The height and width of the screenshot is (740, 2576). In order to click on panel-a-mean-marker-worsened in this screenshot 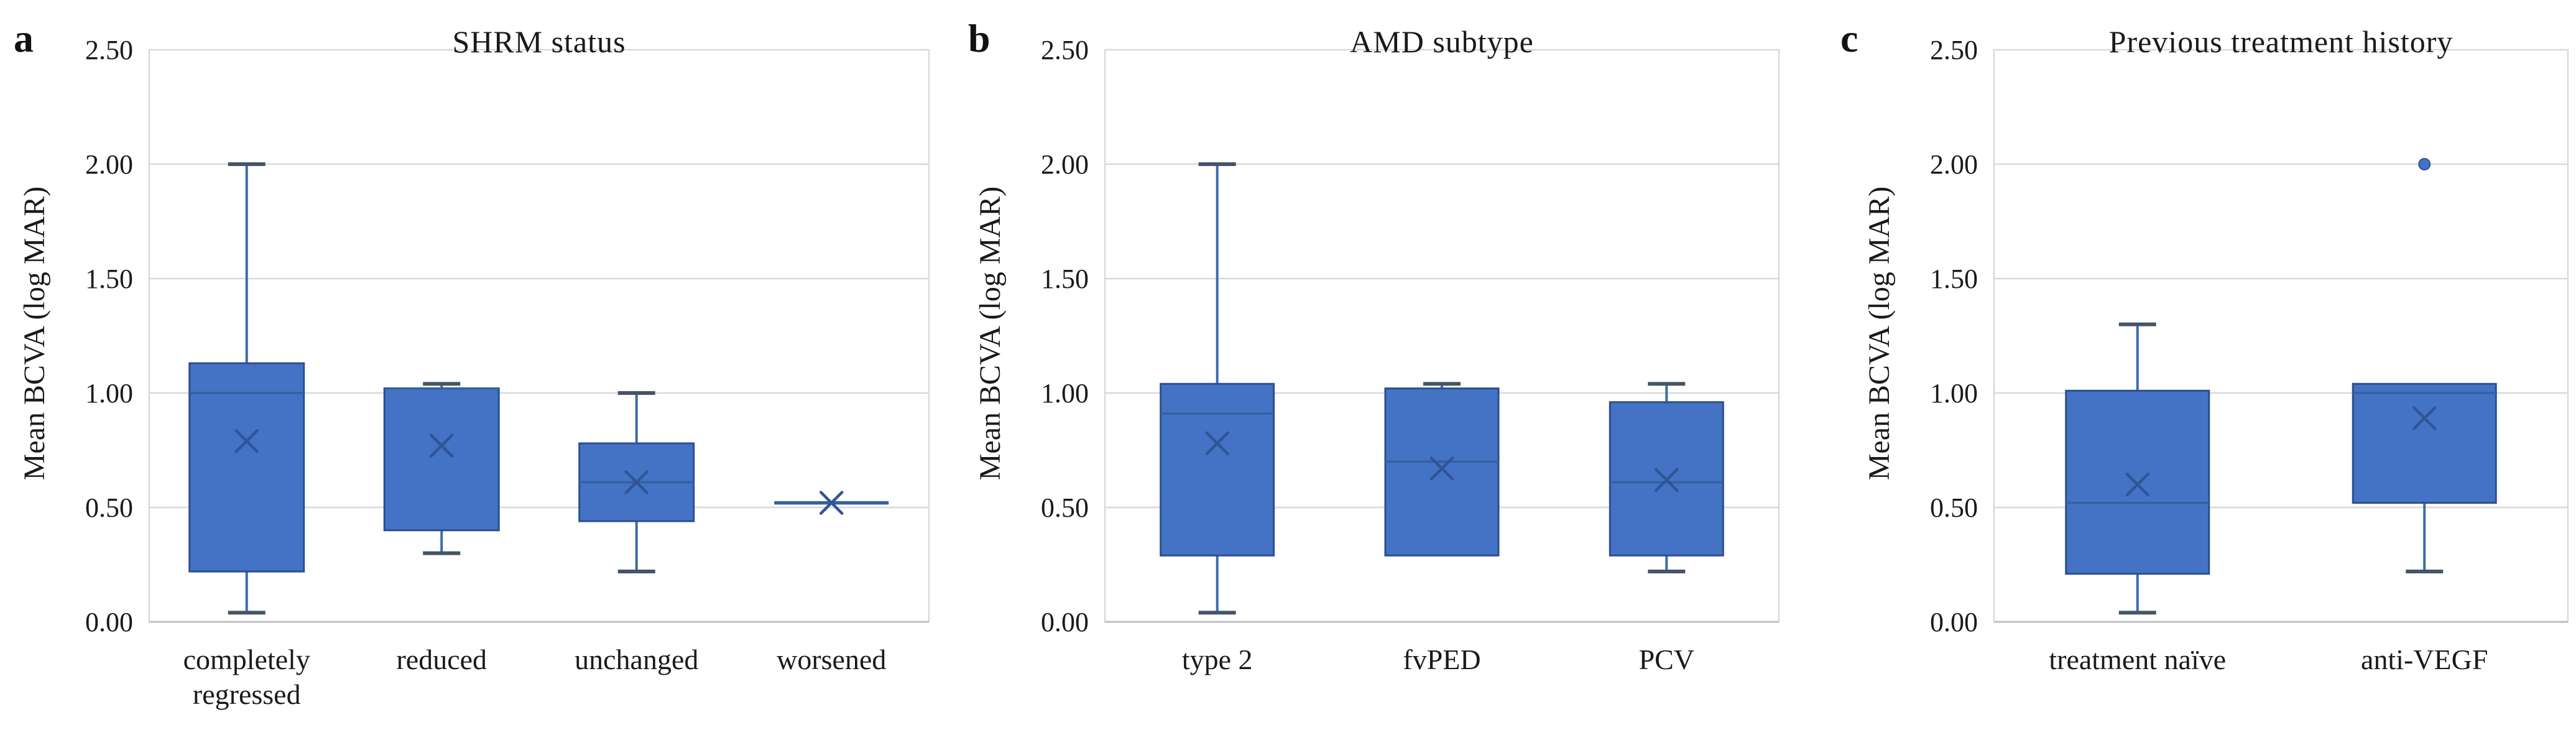, I will do `click(831, 503)`.